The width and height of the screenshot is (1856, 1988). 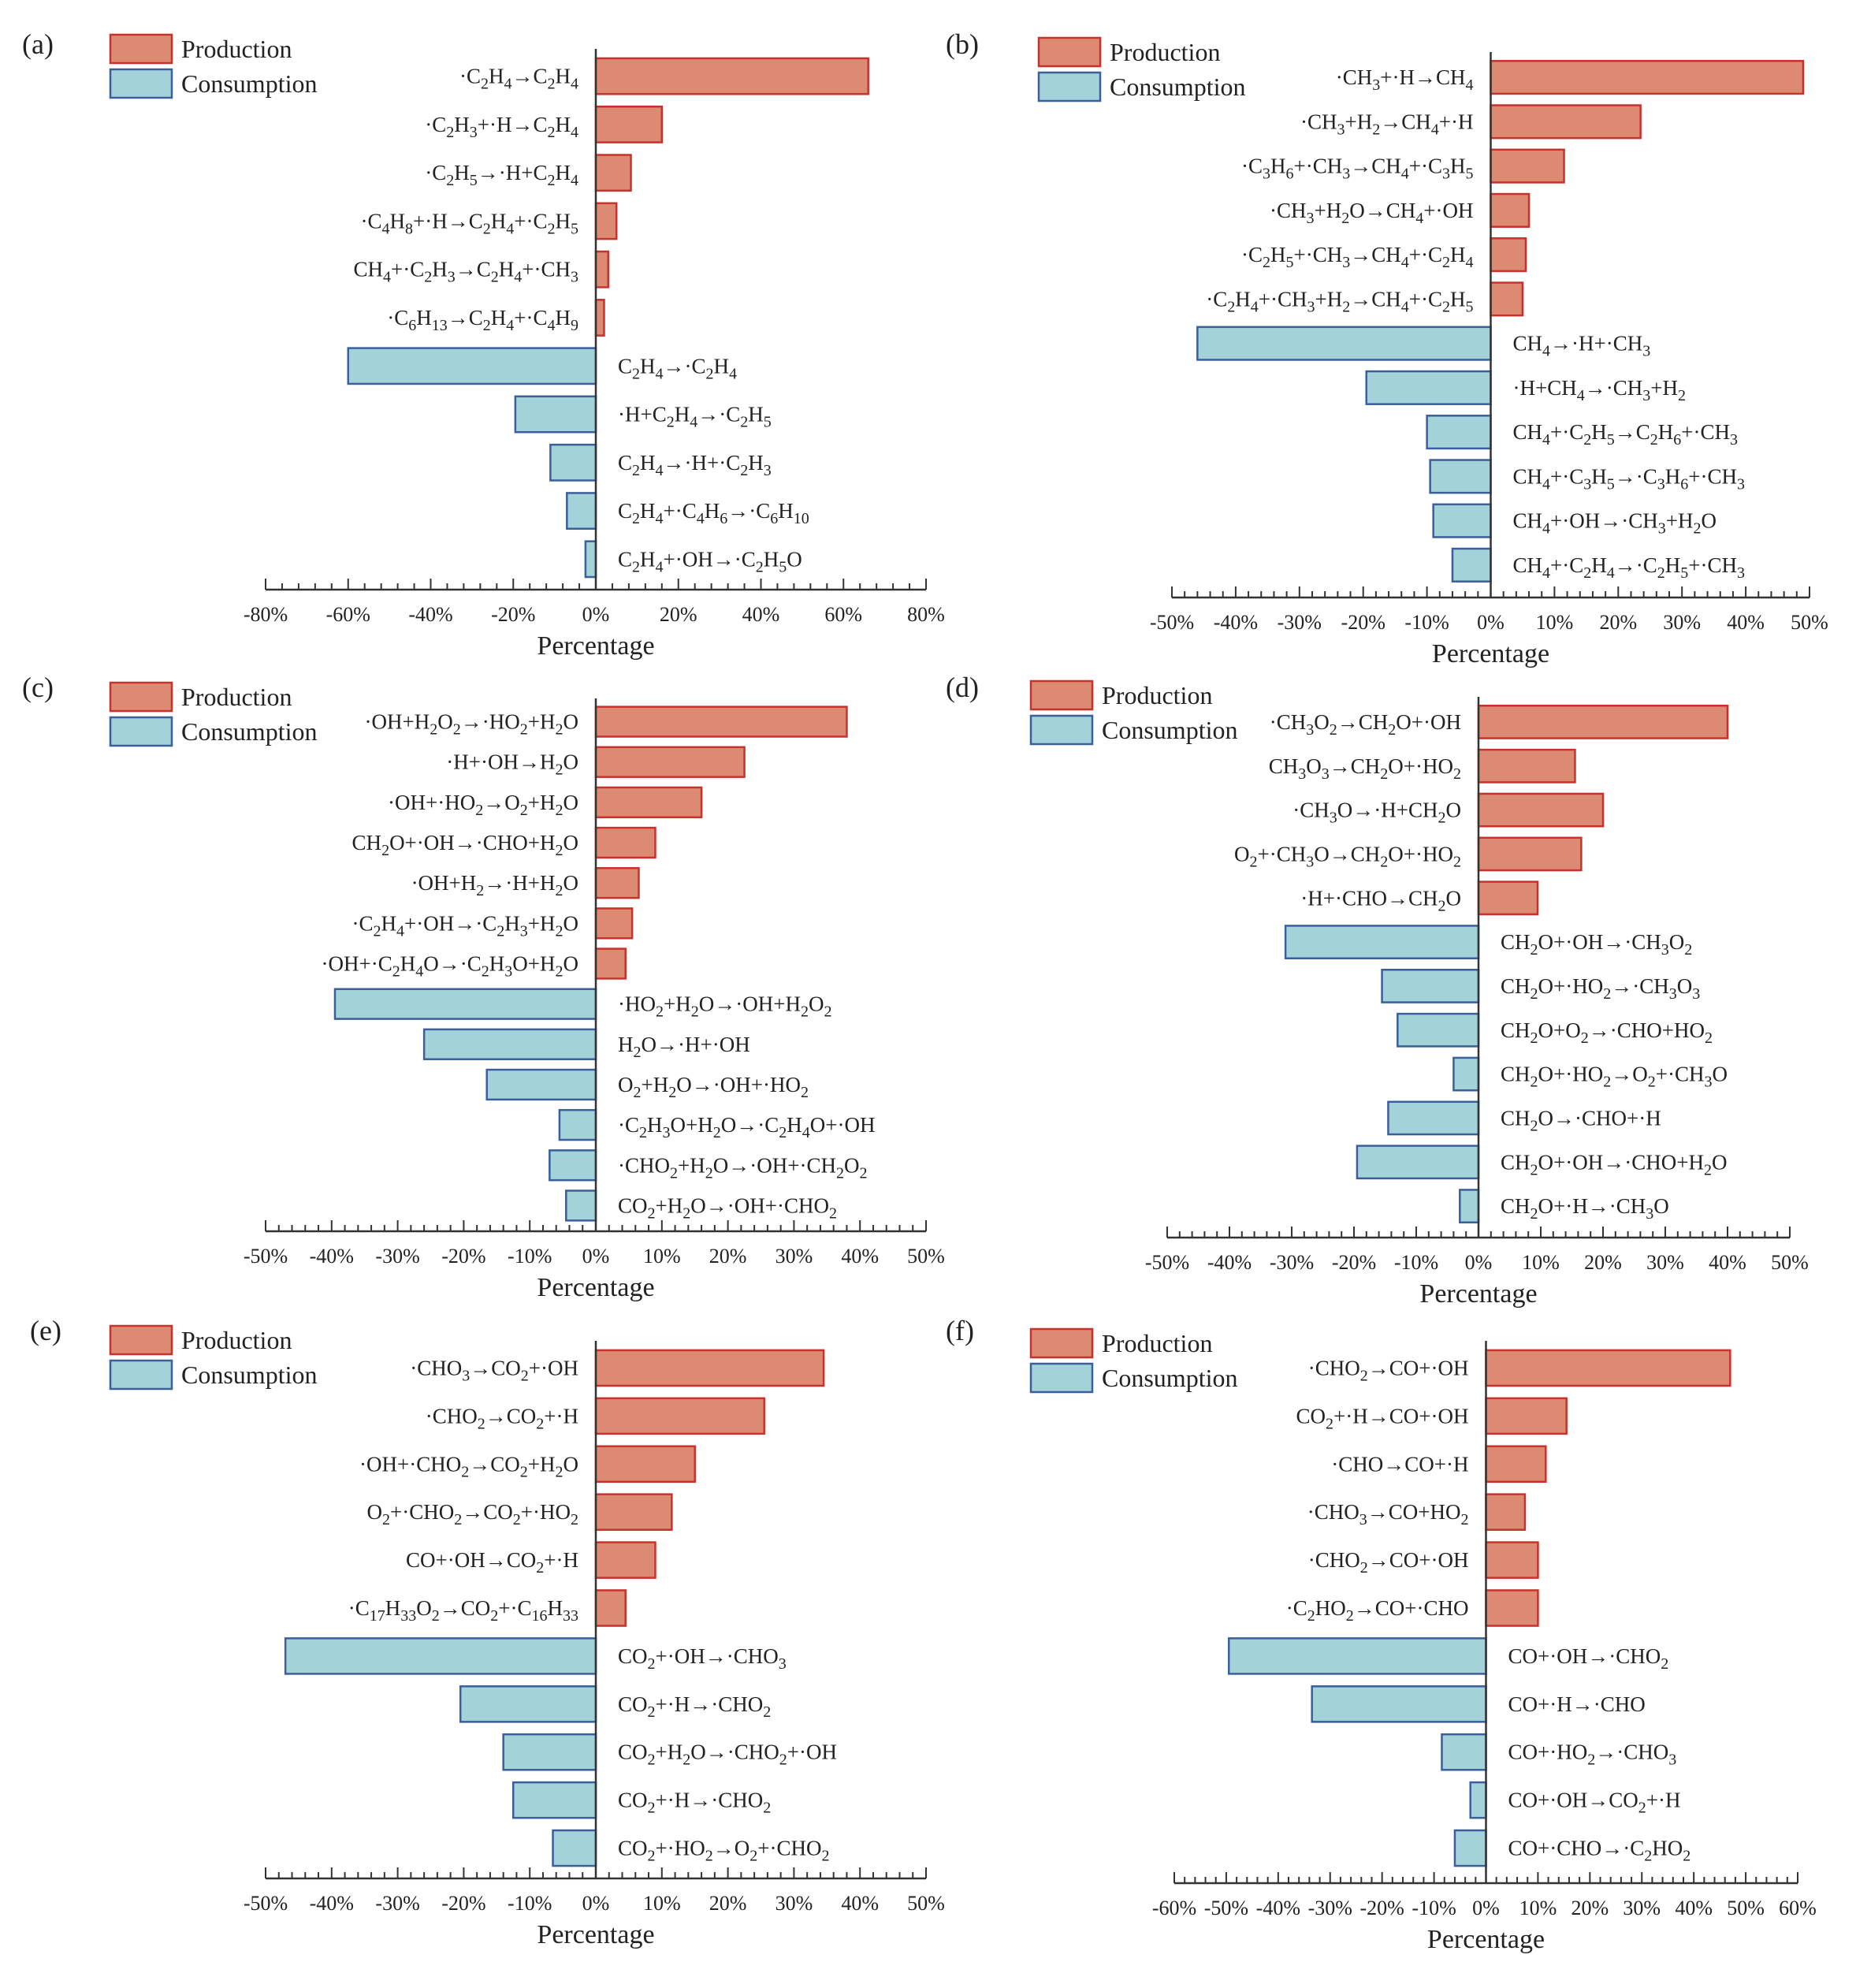 What do you see at coordinates (963, 687) in the screenshot?
I see `panel-label: (d)` at bounding box center [963, 687].